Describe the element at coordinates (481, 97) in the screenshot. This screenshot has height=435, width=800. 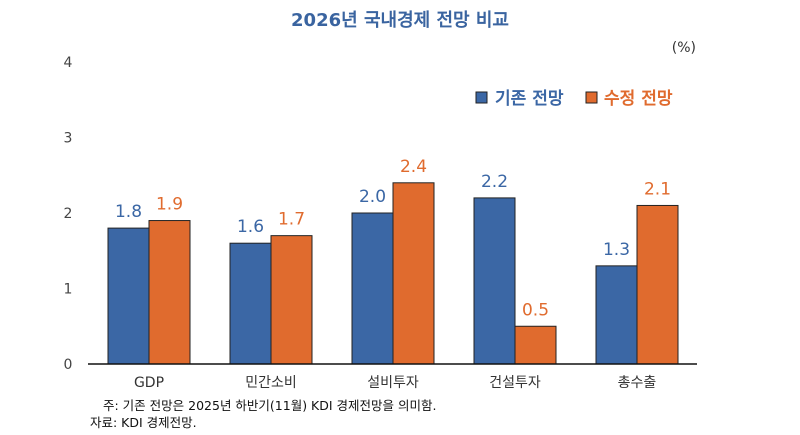
I see `legend-swatch-base` at that location.